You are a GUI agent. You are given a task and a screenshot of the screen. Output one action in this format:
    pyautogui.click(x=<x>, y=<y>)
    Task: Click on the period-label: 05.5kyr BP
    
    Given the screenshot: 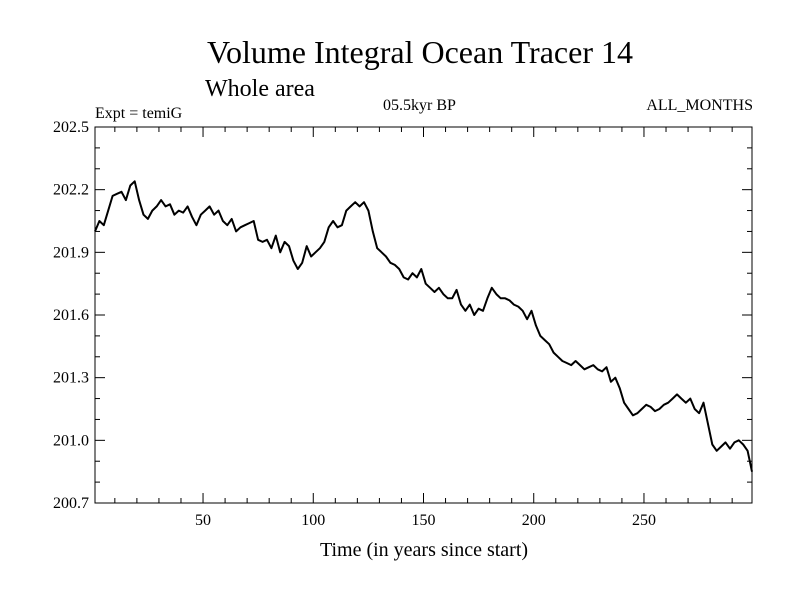 What is the action you would take?
    pyautogui.click(x=419, y=105)
    